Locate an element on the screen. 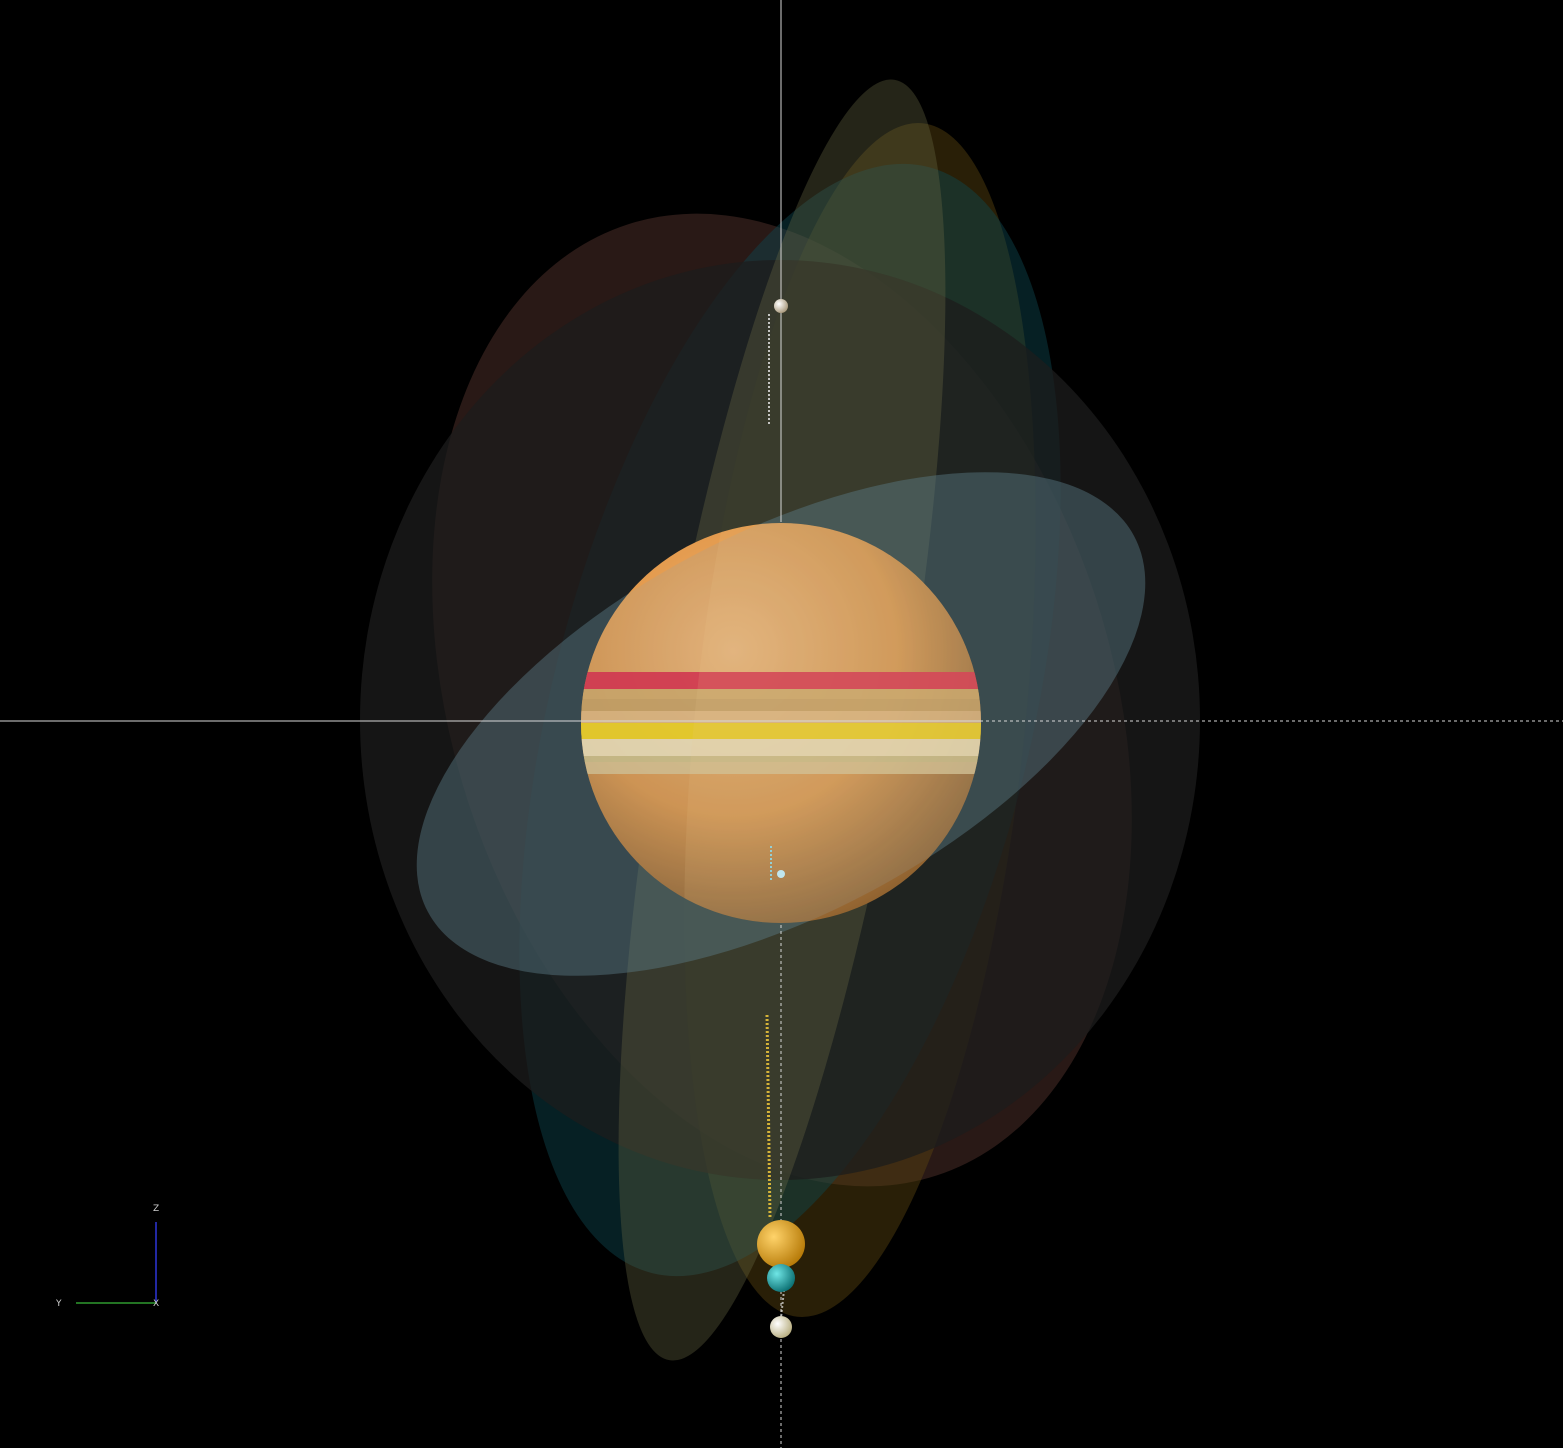  moon-top is located at coordinates (781, 306).